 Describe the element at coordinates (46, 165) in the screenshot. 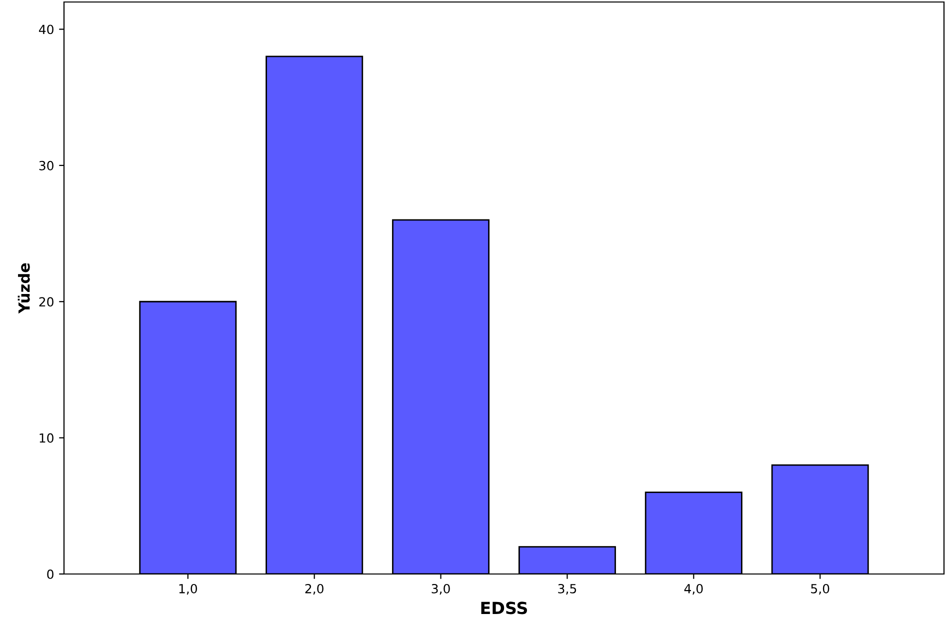

I see `y-tick-label: 30` at that location.